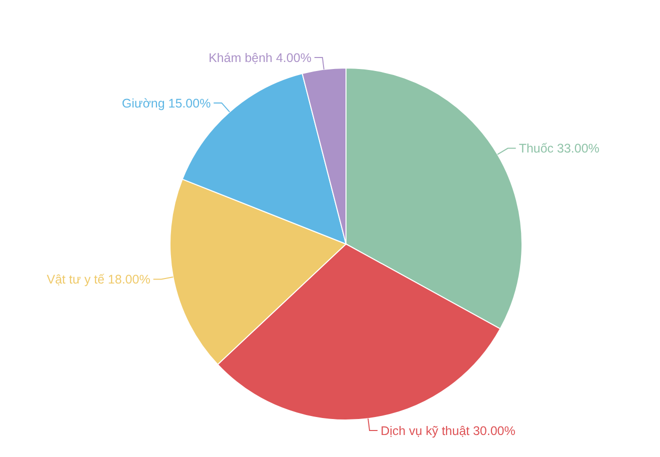 The image size is (660, 457). I want to click on slice-label: Thuốc 33.00%, so click(559, 149).